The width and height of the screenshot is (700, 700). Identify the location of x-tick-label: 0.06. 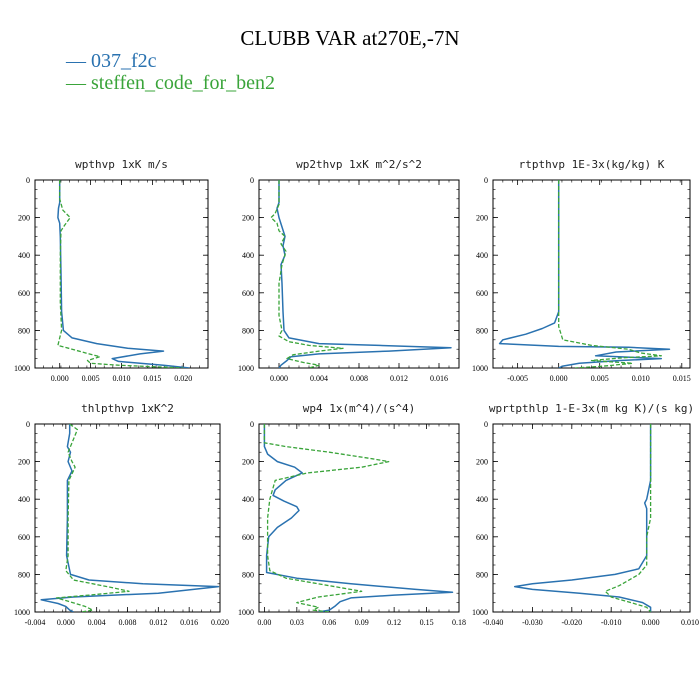
(329, 622).